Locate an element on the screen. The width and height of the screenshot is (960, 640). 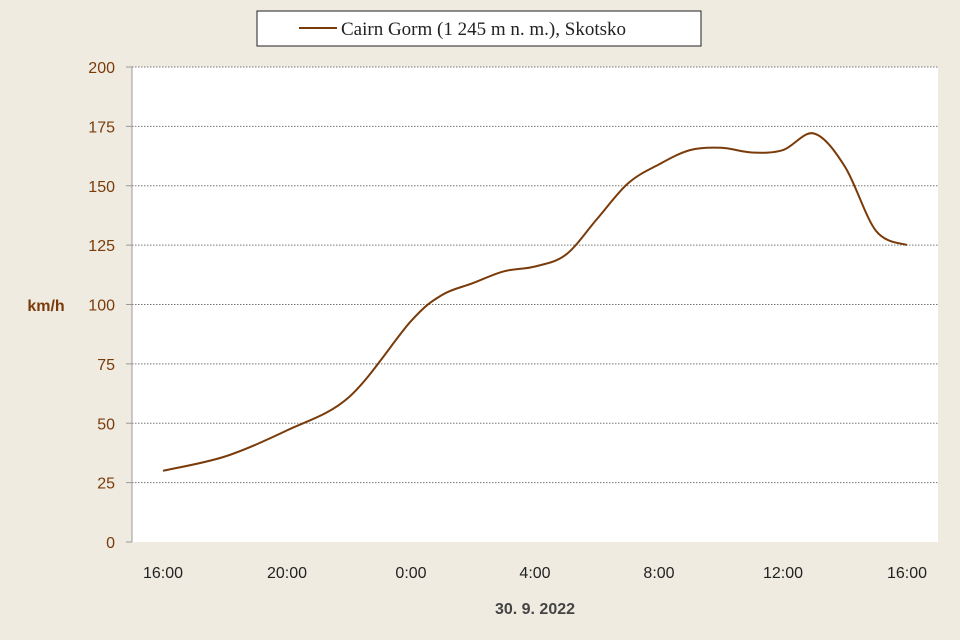
legend-box is located at coordinates (479, 28).